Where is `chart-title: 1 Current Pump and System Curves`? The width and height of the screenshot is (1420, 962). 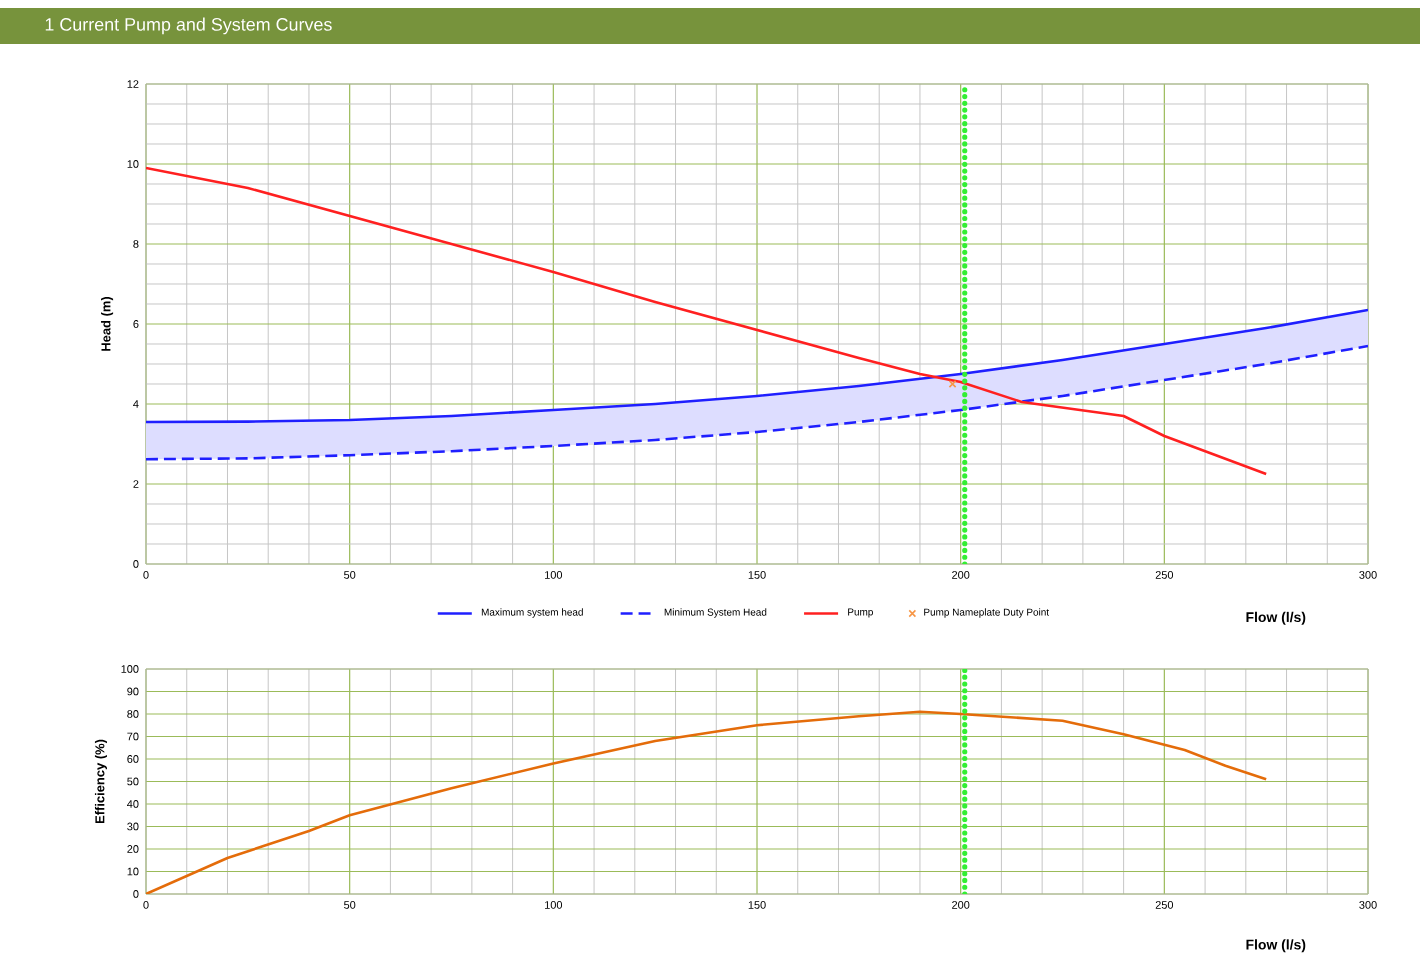 chart-title: 1 Current Pump and System Curves is located at coordinates (188, 26).